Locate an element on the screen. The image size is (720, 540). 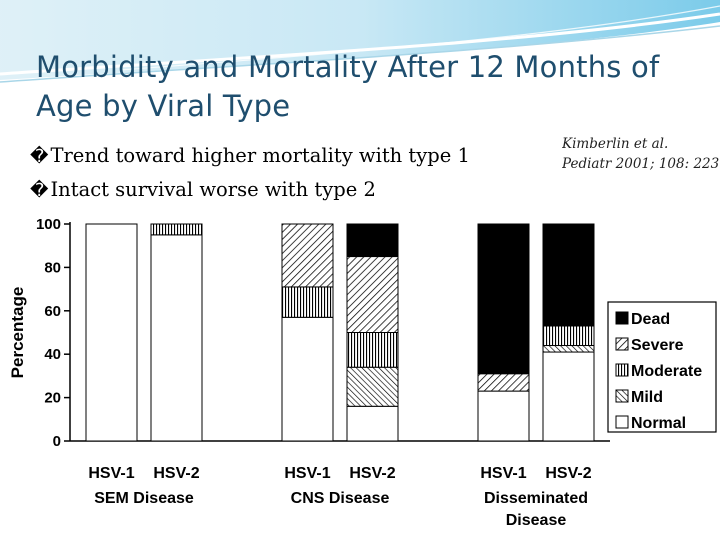
group-label: SEM Disease is located at coordinates (144, 498).